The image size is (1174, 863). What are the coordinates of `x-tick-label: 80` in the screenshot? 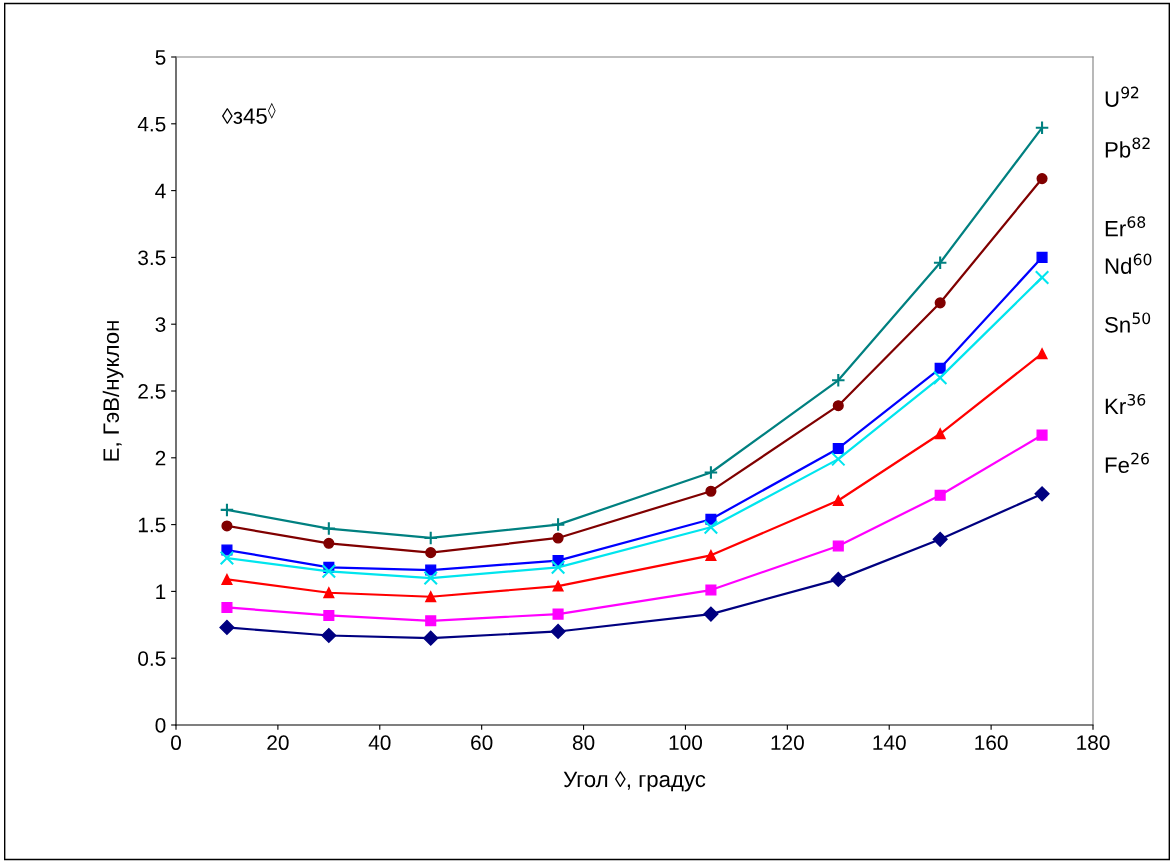 It's located at (583, 743).